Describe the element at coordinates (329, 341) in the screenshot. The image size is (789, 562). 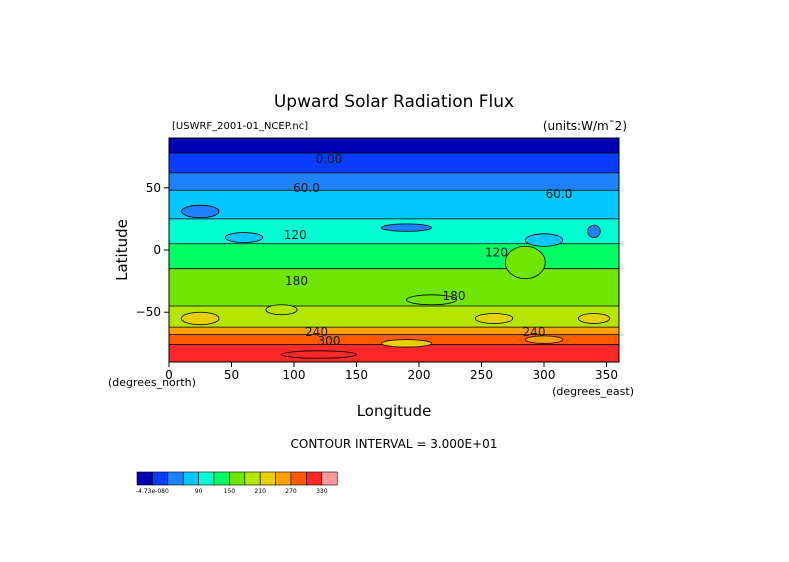
I see `contour-label-9: 300` at that location.